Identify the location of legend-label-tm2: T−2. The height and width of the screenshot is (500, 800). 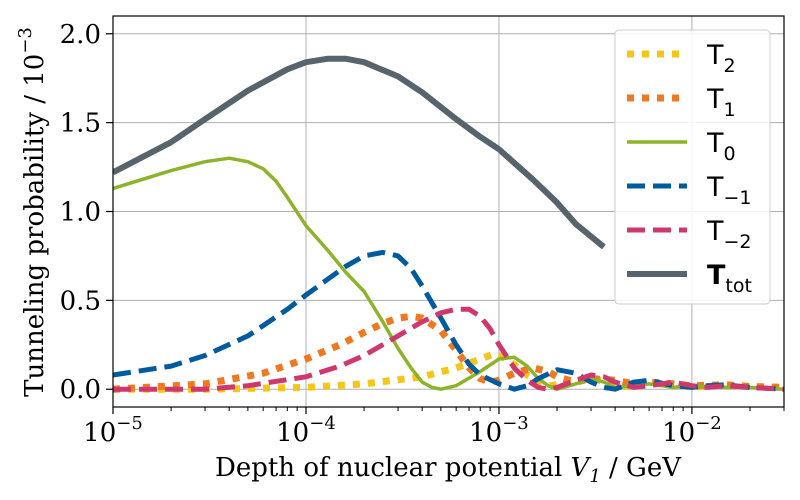
(729, 234).